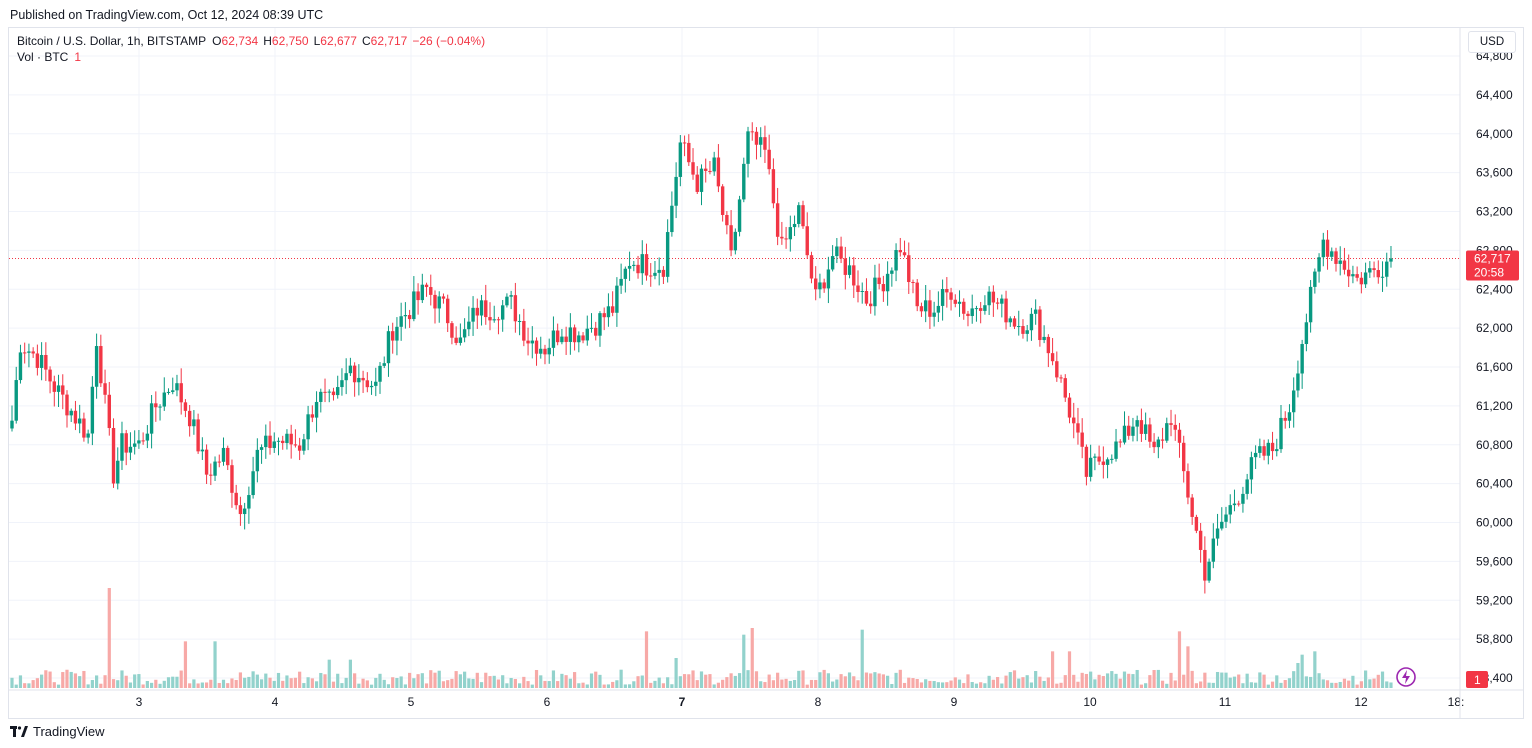 This screenshot has height=748, width=1532. What do you see at coordinates (1406, 677) in the screenshot?
I see `lightning-icon` at bounding box center [1406, 677].